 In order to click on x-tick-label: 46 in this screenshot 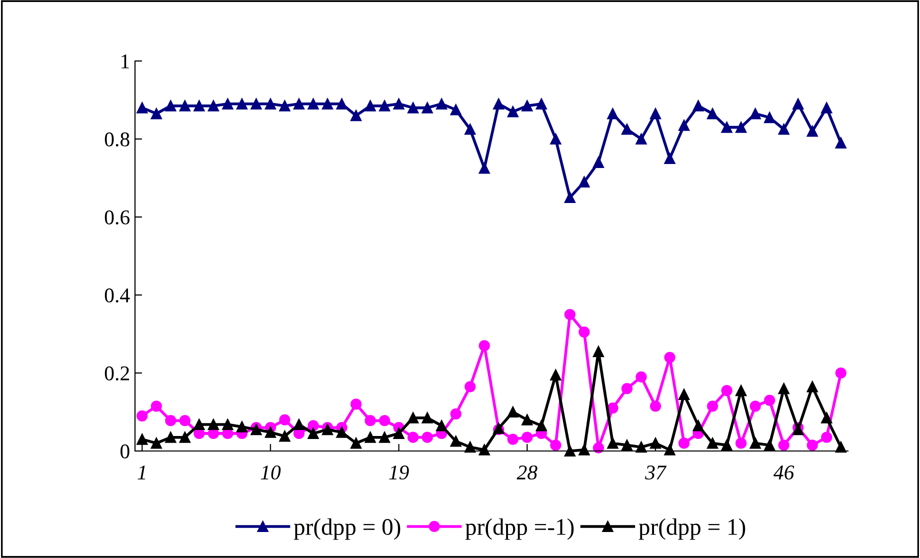, I will do `click(783, 473)`.